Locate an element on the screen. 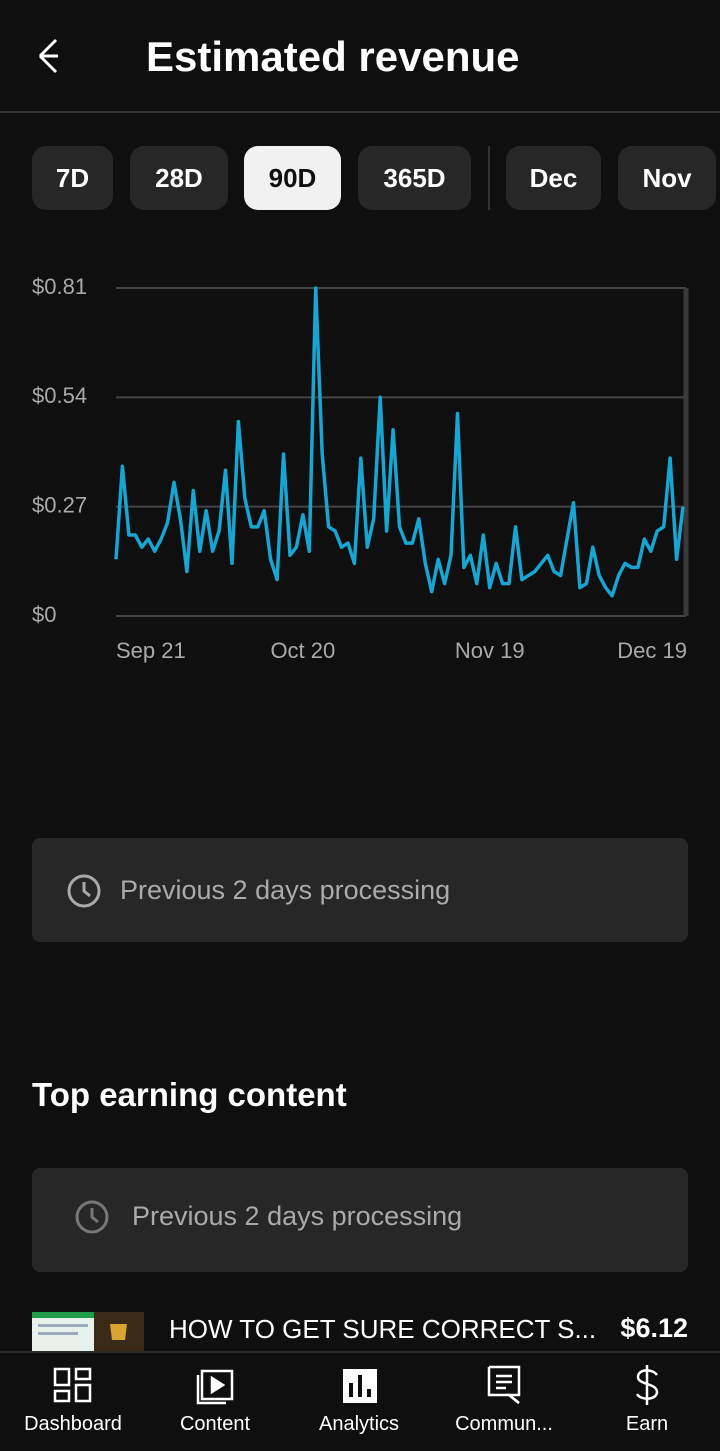 The image size is (720, 1451). header-divider is located at coordinates (360, 112).